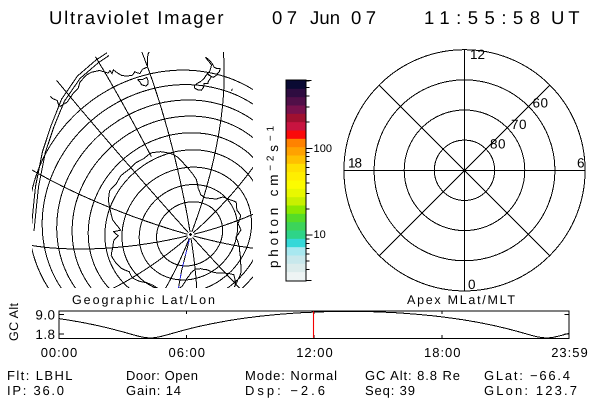  What do you see at coordinates (541, 103) in the screenshot?
I see `svg-text: 60` at bounding box center [541, 103].